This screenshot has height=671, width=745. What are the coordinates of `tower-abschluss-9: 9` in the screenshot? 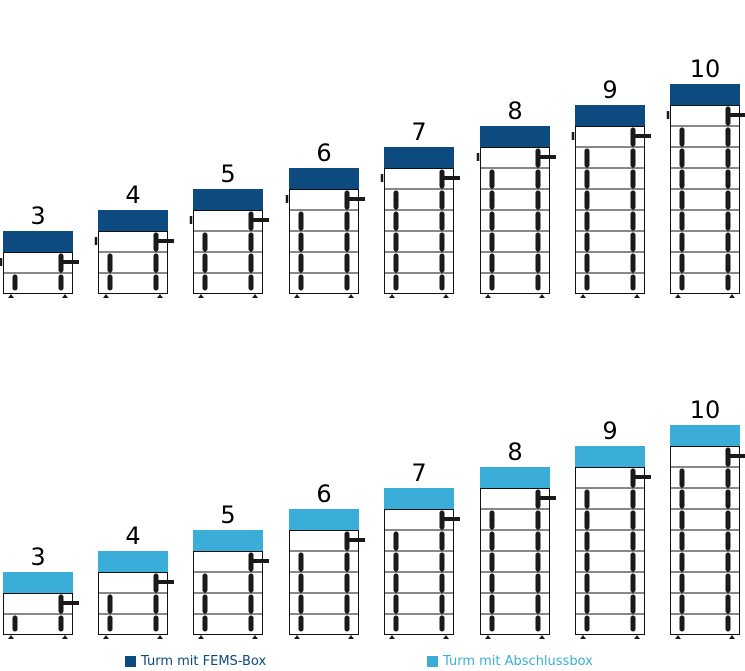 It's located at (613, 528).